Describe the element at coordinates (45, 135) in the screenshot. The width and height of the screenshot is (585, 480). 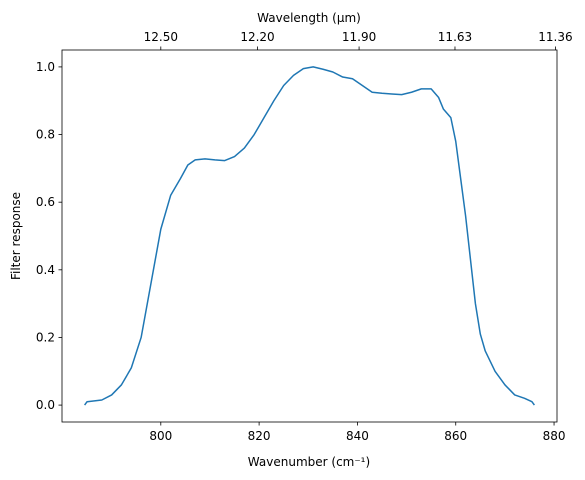
I see `y-tick-label: 0.8` at that location.